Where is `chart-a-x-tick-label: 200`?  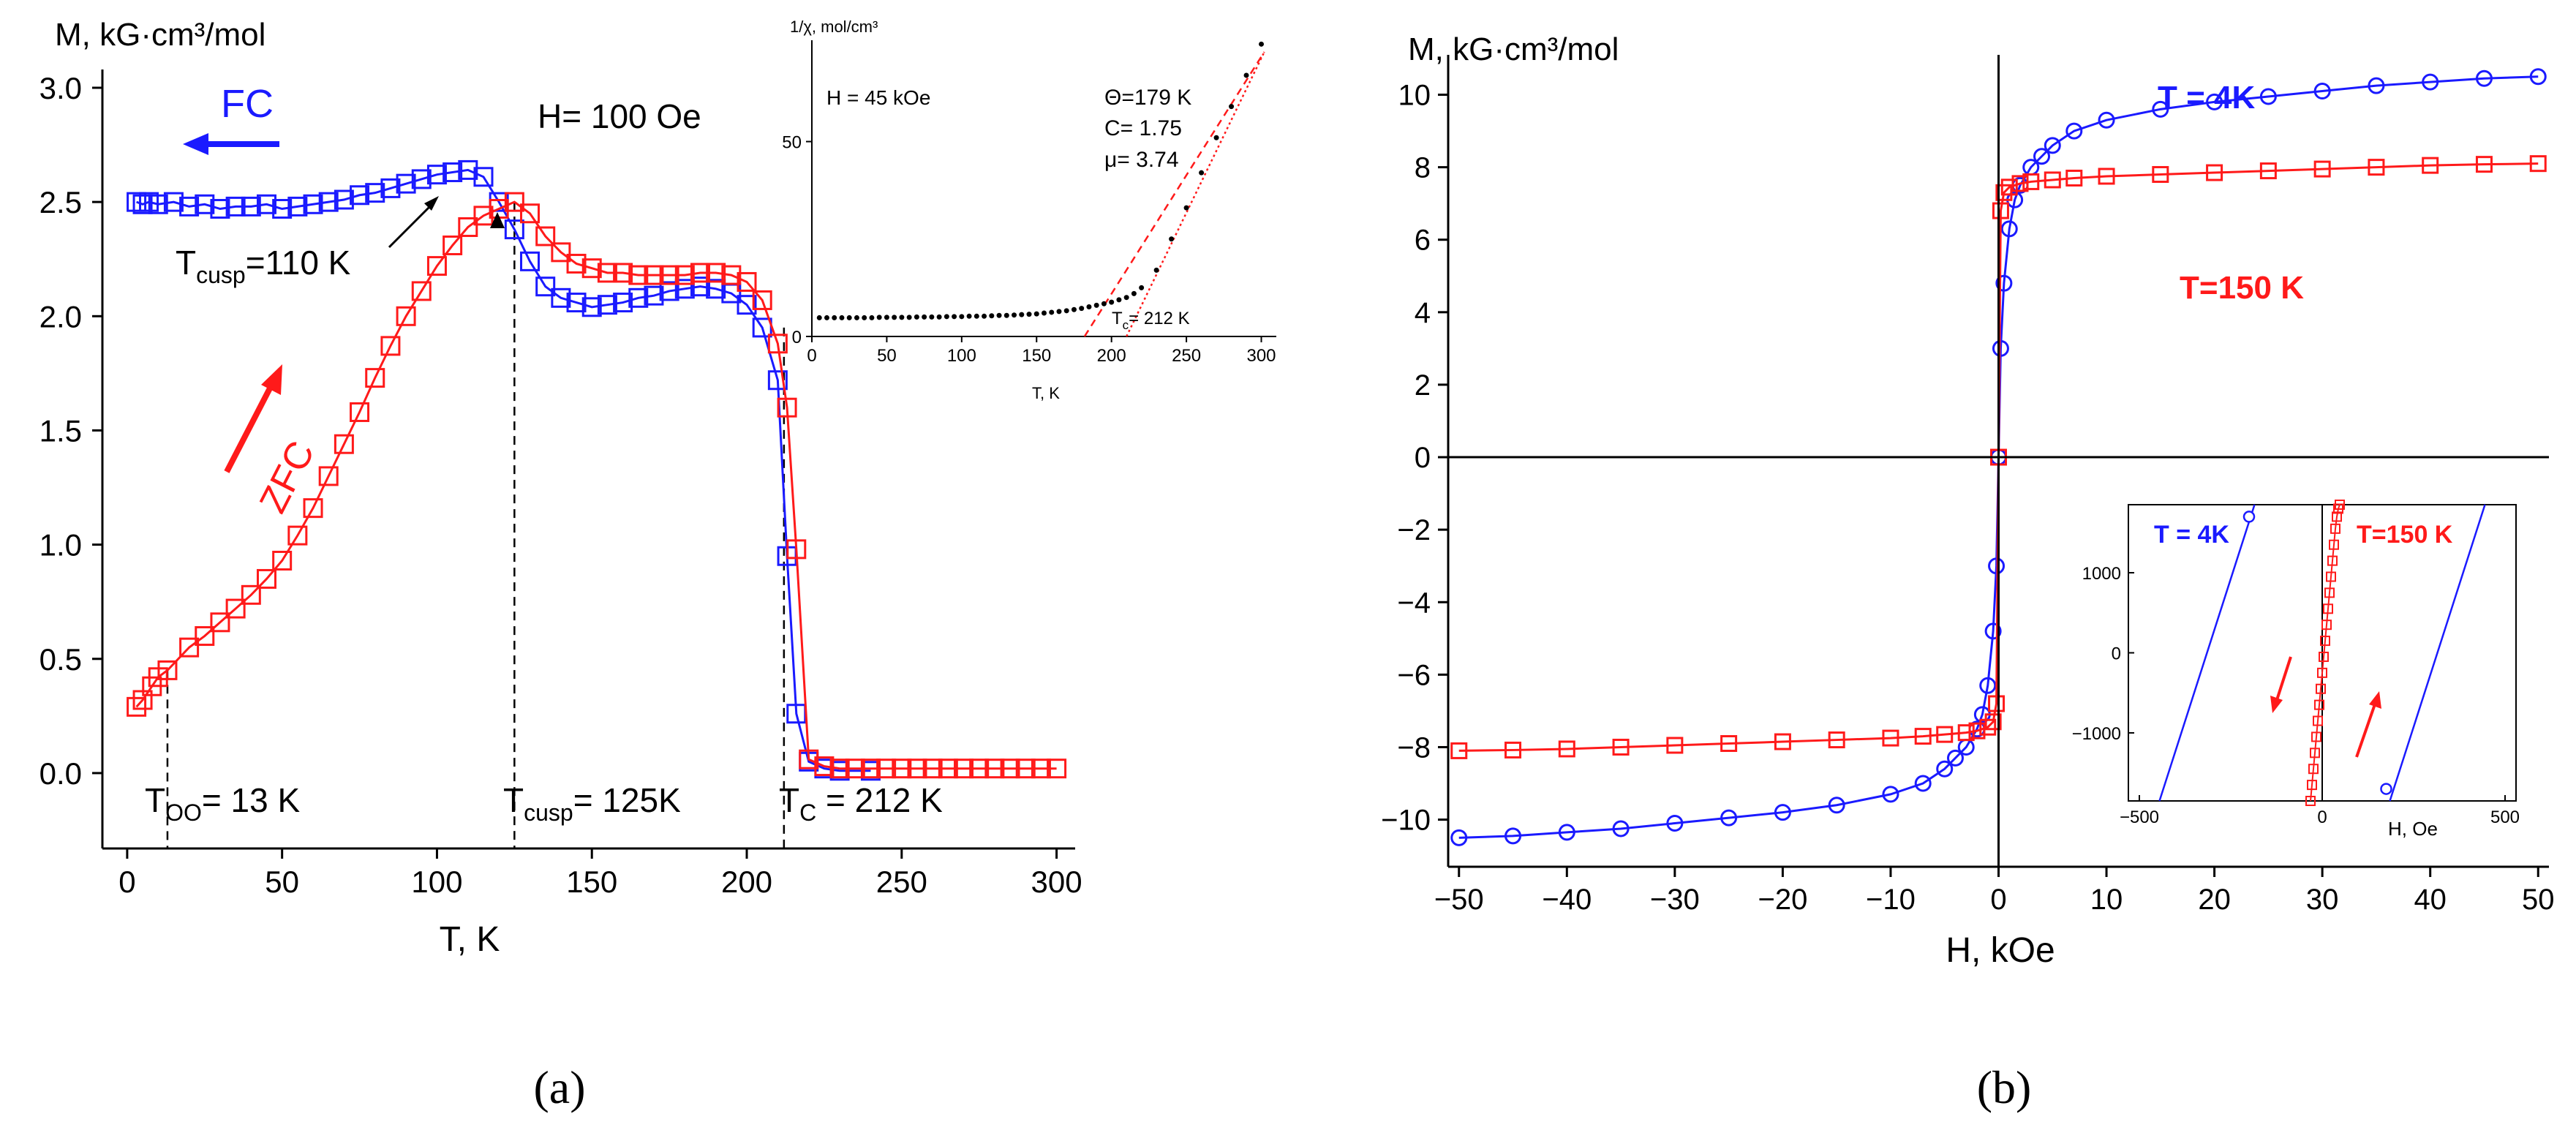
chart-a-x-tick-label: 200 is located at coordinates (746, 882).